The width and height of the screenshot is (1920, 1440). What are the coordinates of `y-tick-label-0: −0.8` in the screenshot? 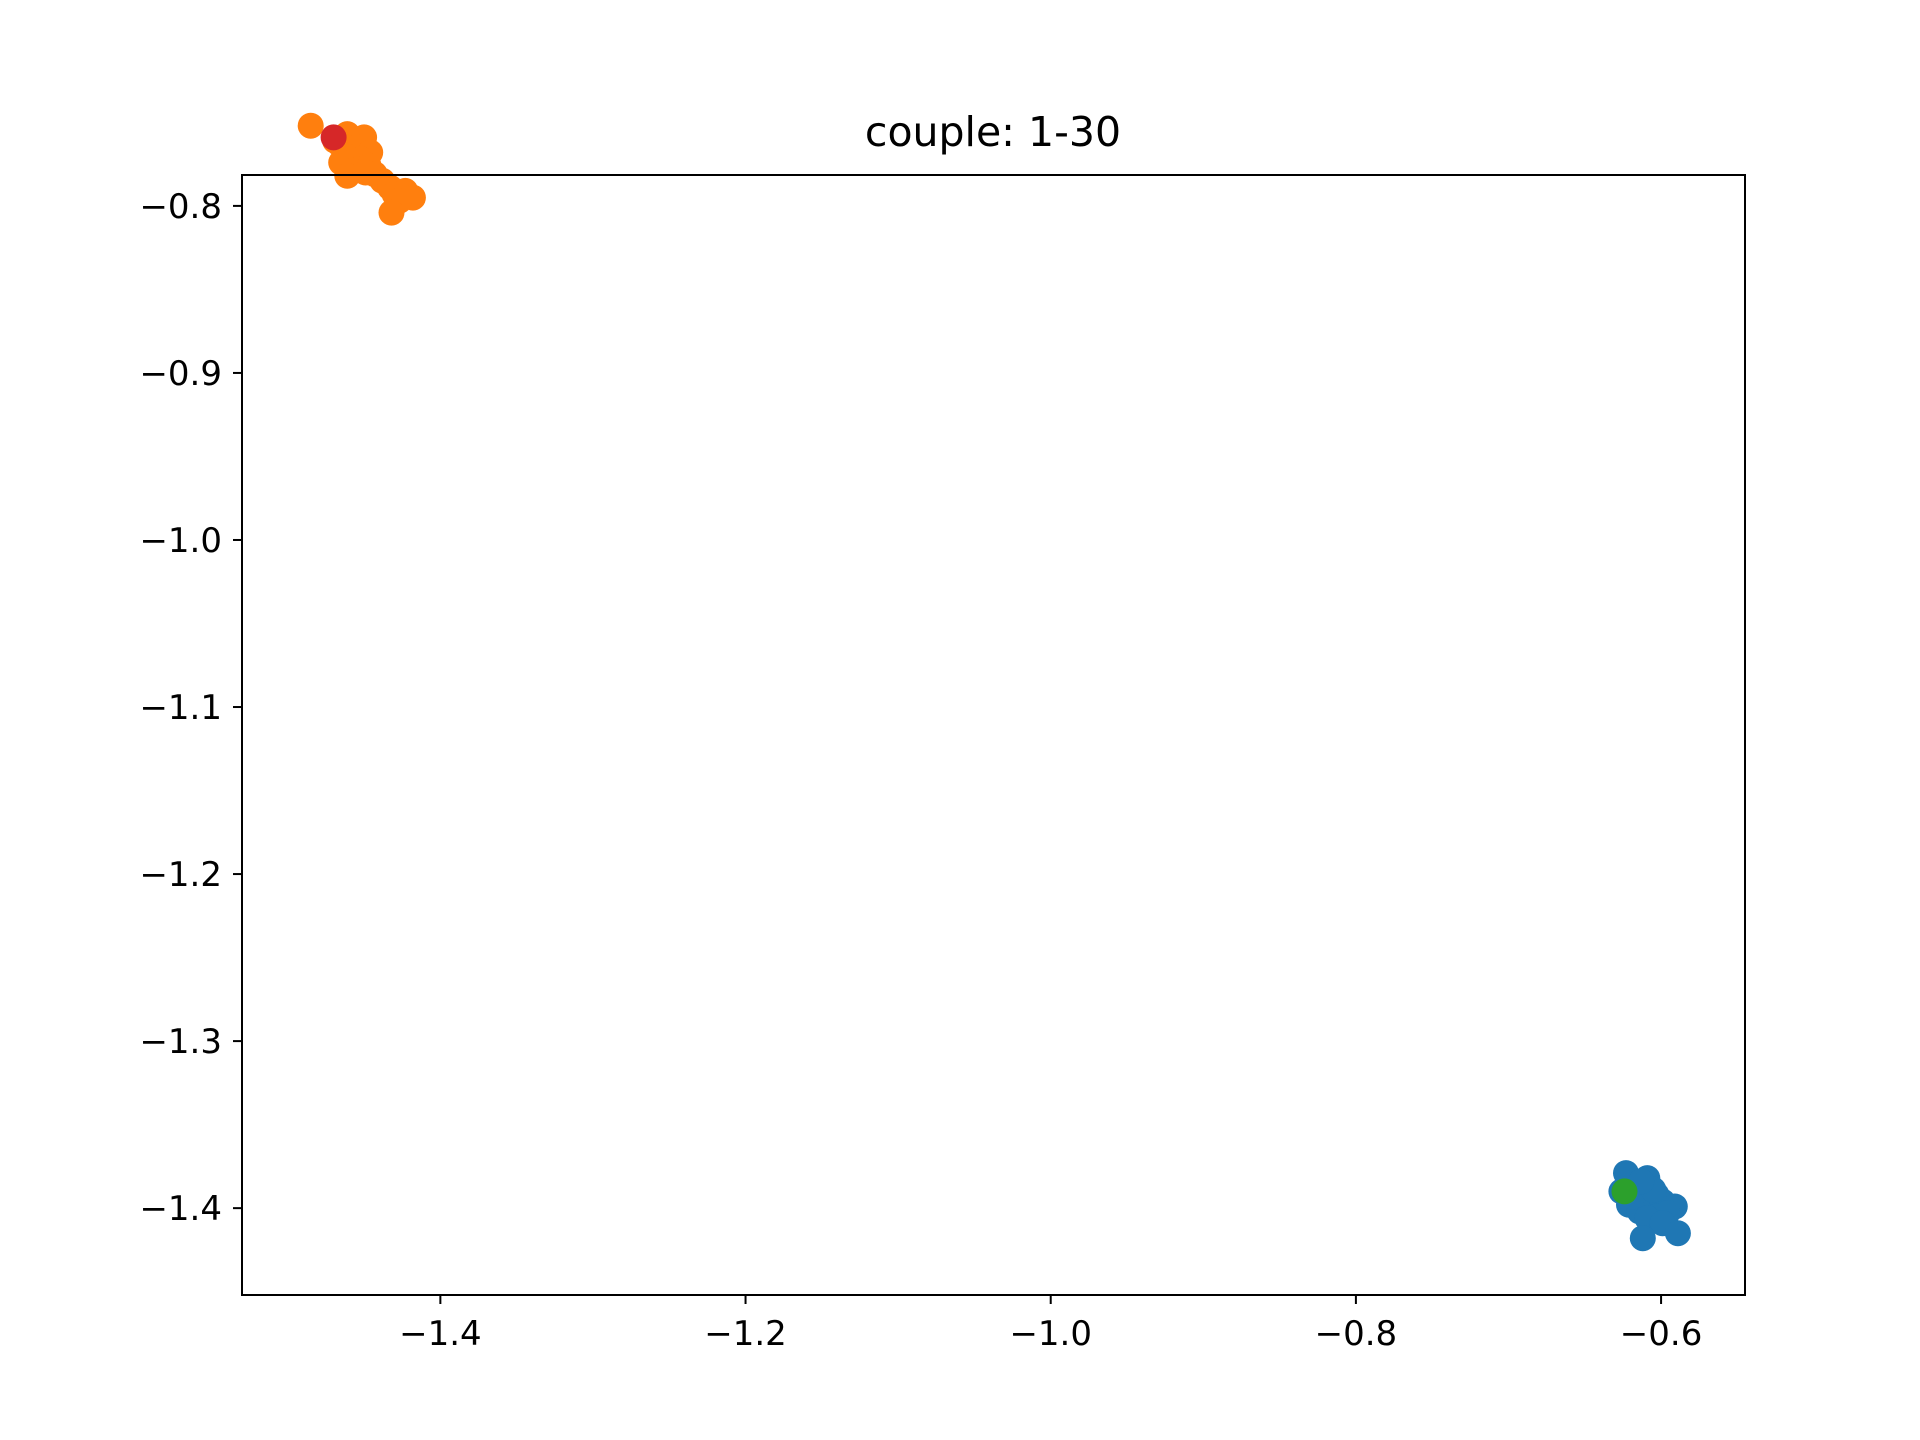 It's located at (180, 207).